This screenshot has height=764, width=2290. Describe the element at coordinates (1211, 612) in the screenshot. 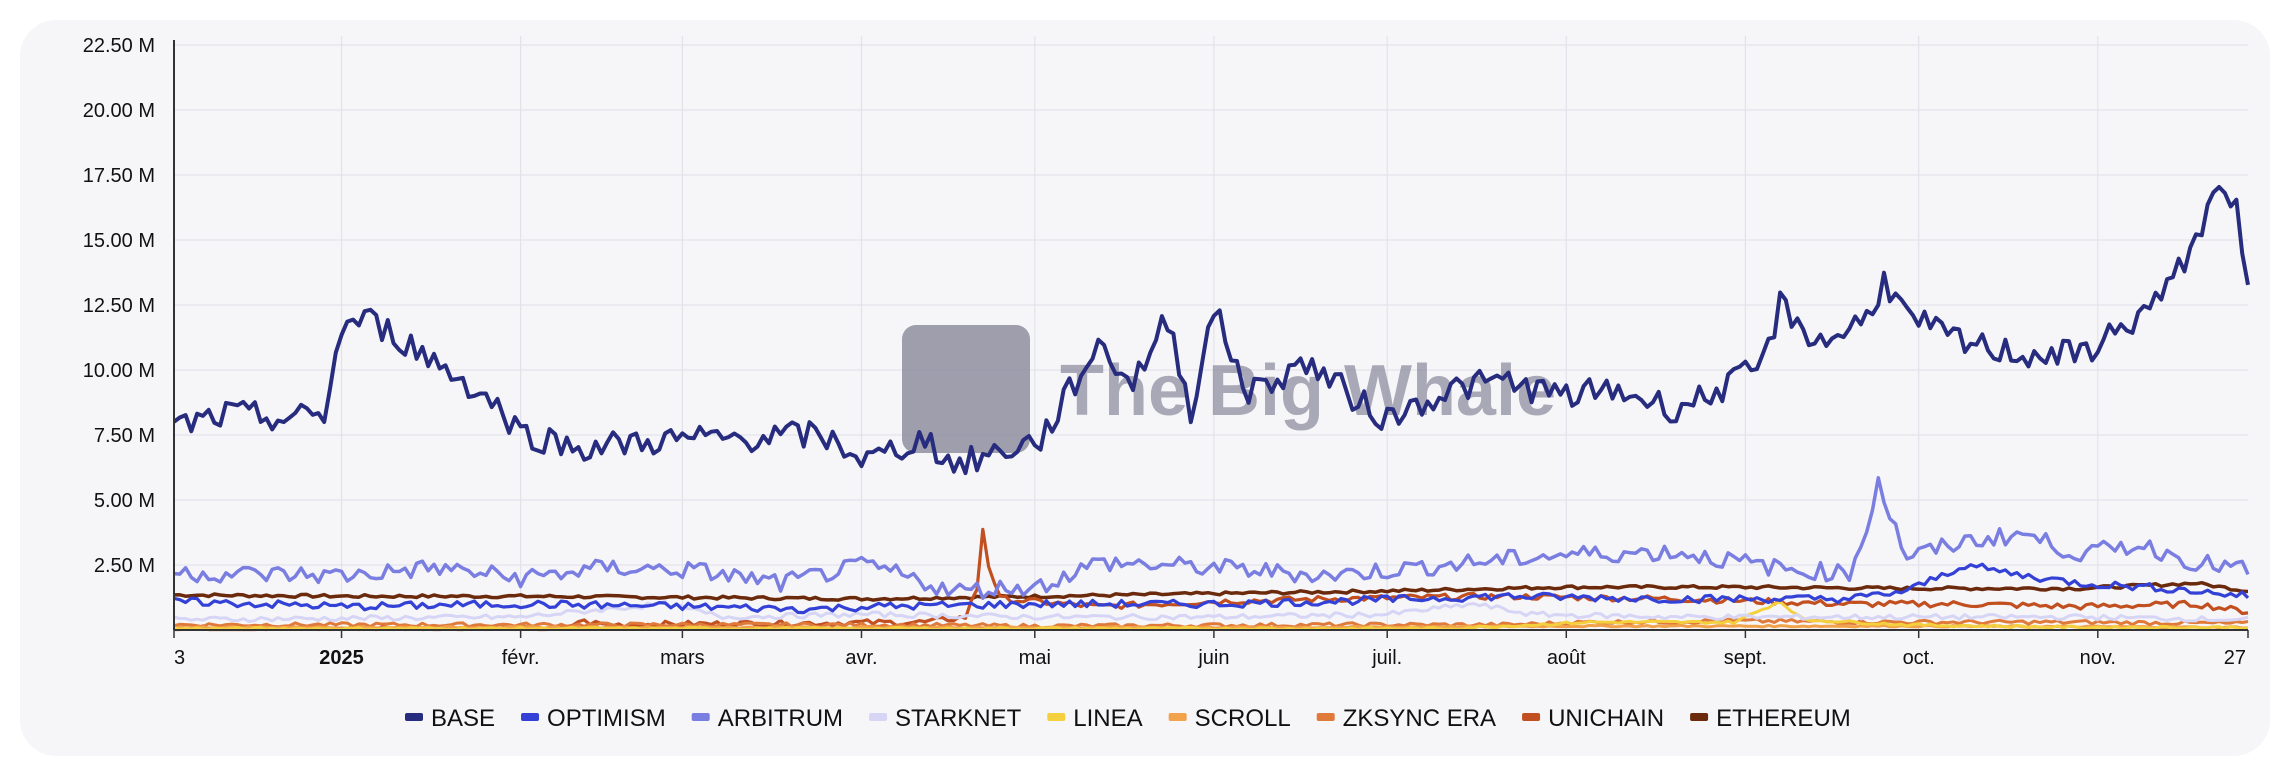

I see `series-line-starknet` at that location.